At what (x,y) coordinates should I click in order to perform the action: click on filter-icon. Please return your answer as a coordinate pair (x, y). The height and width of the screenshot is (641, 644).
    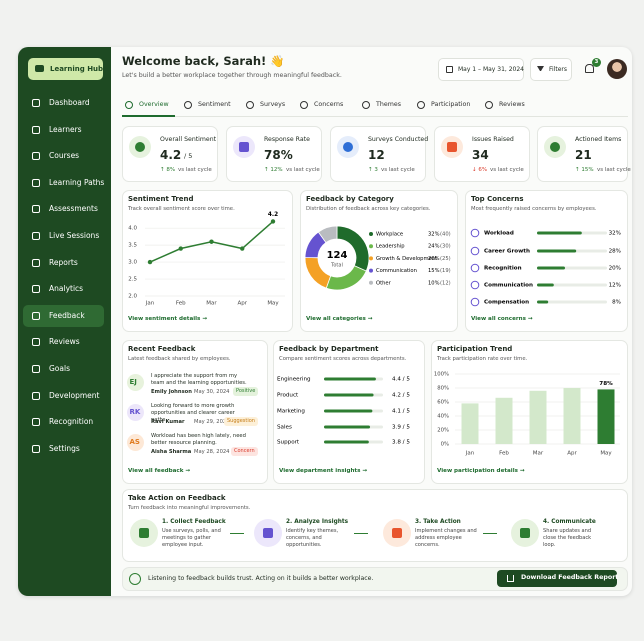
    Looking at the image, I should click on (540, 68).